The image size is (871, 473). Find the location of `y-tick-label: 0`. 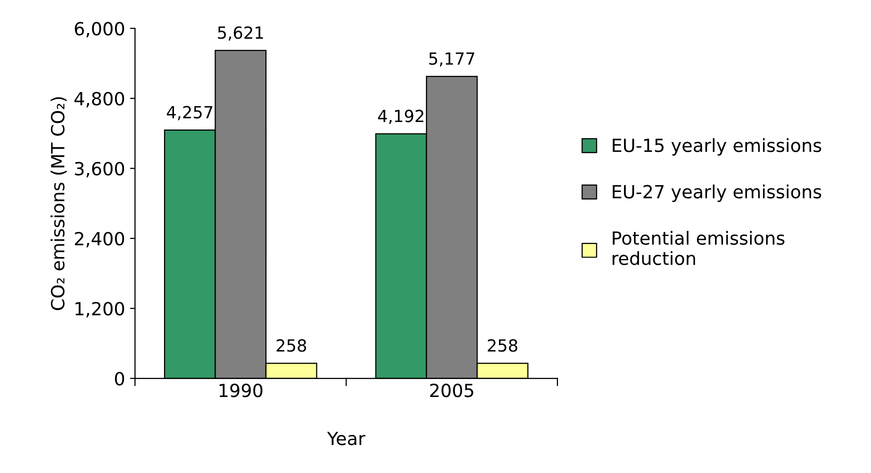

y-tick-label: 0 is located at coordinates (119, 379).